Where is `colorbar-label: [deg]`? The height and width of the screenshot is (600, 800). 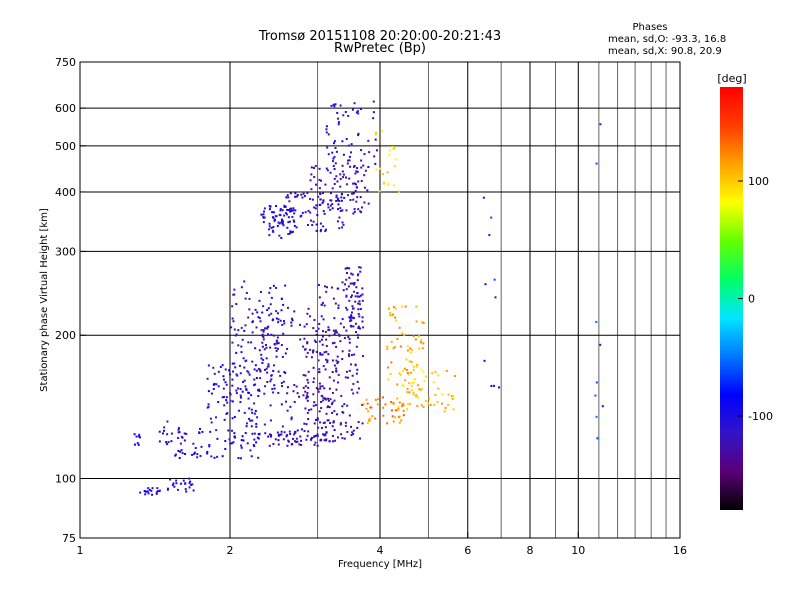
colorbar-label: [deg] is located at coordinates (731, 78).